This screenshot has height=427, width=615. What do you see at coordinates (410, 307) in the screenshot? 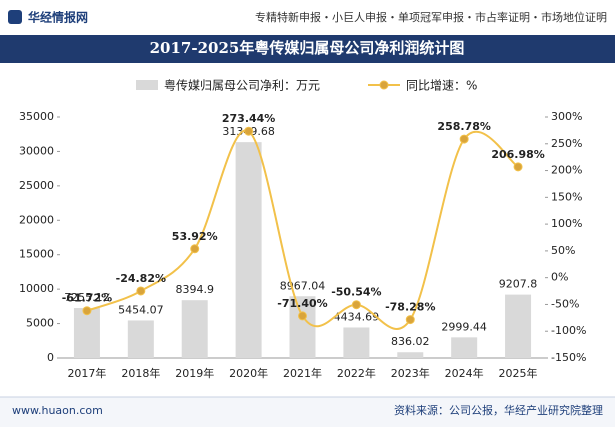
I see `line-value-label: -78.28%` at bounding box center [410, 307].